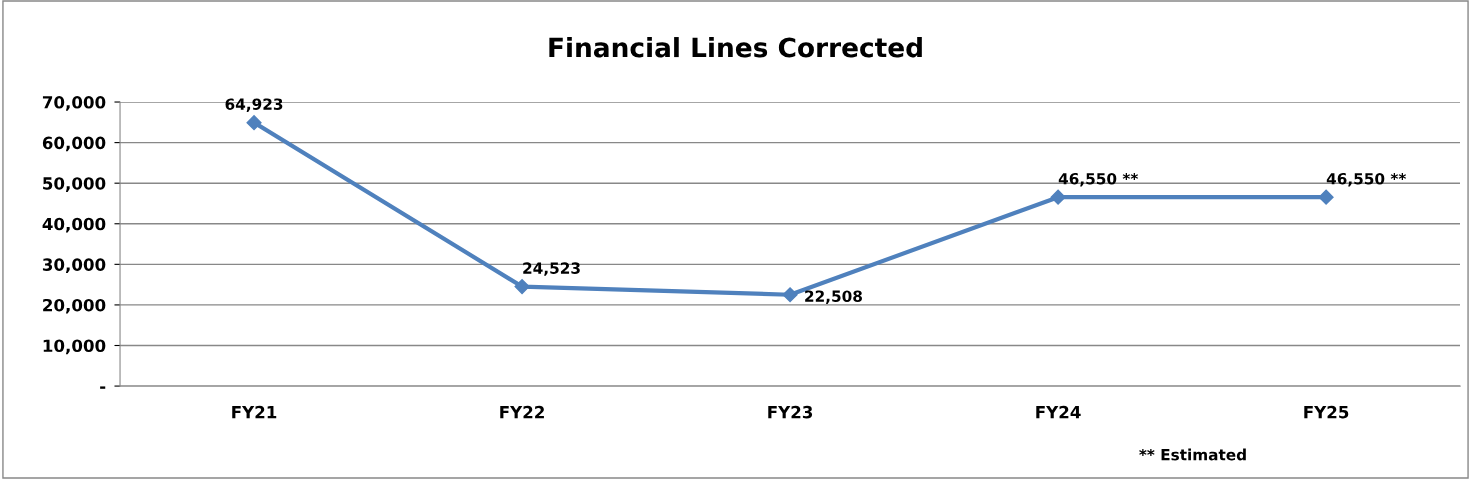 The image size is (1471, 479). What do you see at coordinates (74, 266) in the screenshot?
I see `y-tick-label: 30,000` at bounding box center [74, 266].